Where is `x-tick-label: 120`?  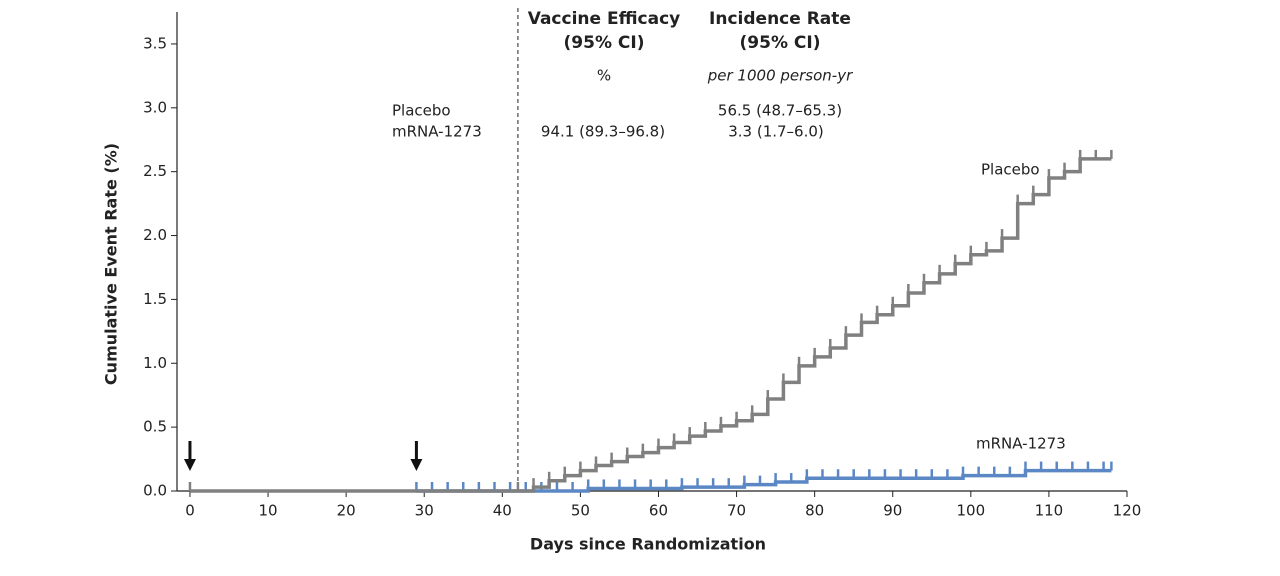
x-tick-label: 120 is located at coordinates (1127, 511).